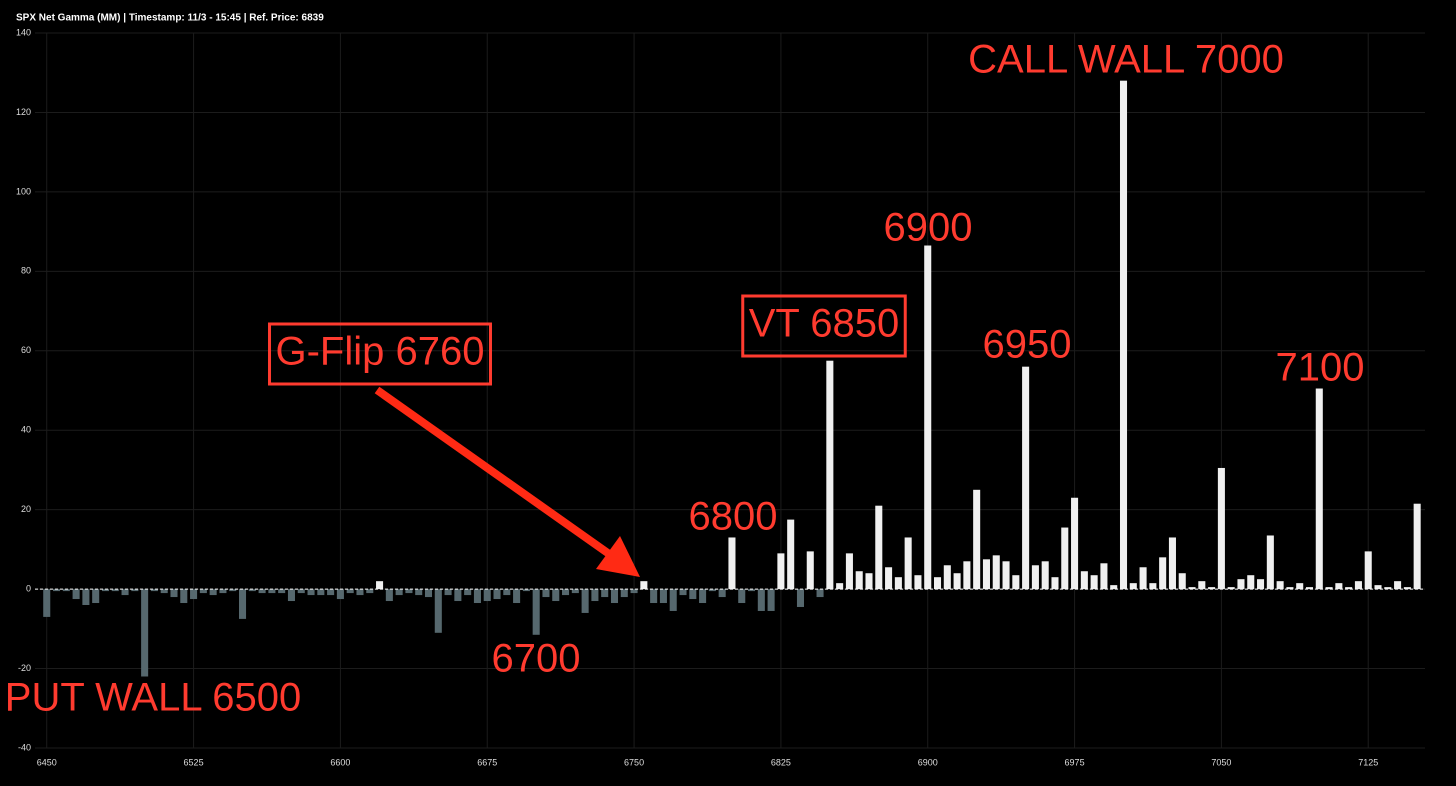 The image size is (1456, 786). What do you see at coordinates (23, 191) in the screenshot?
I see `y-tick-label: 100` at bounding box center [23, 191].